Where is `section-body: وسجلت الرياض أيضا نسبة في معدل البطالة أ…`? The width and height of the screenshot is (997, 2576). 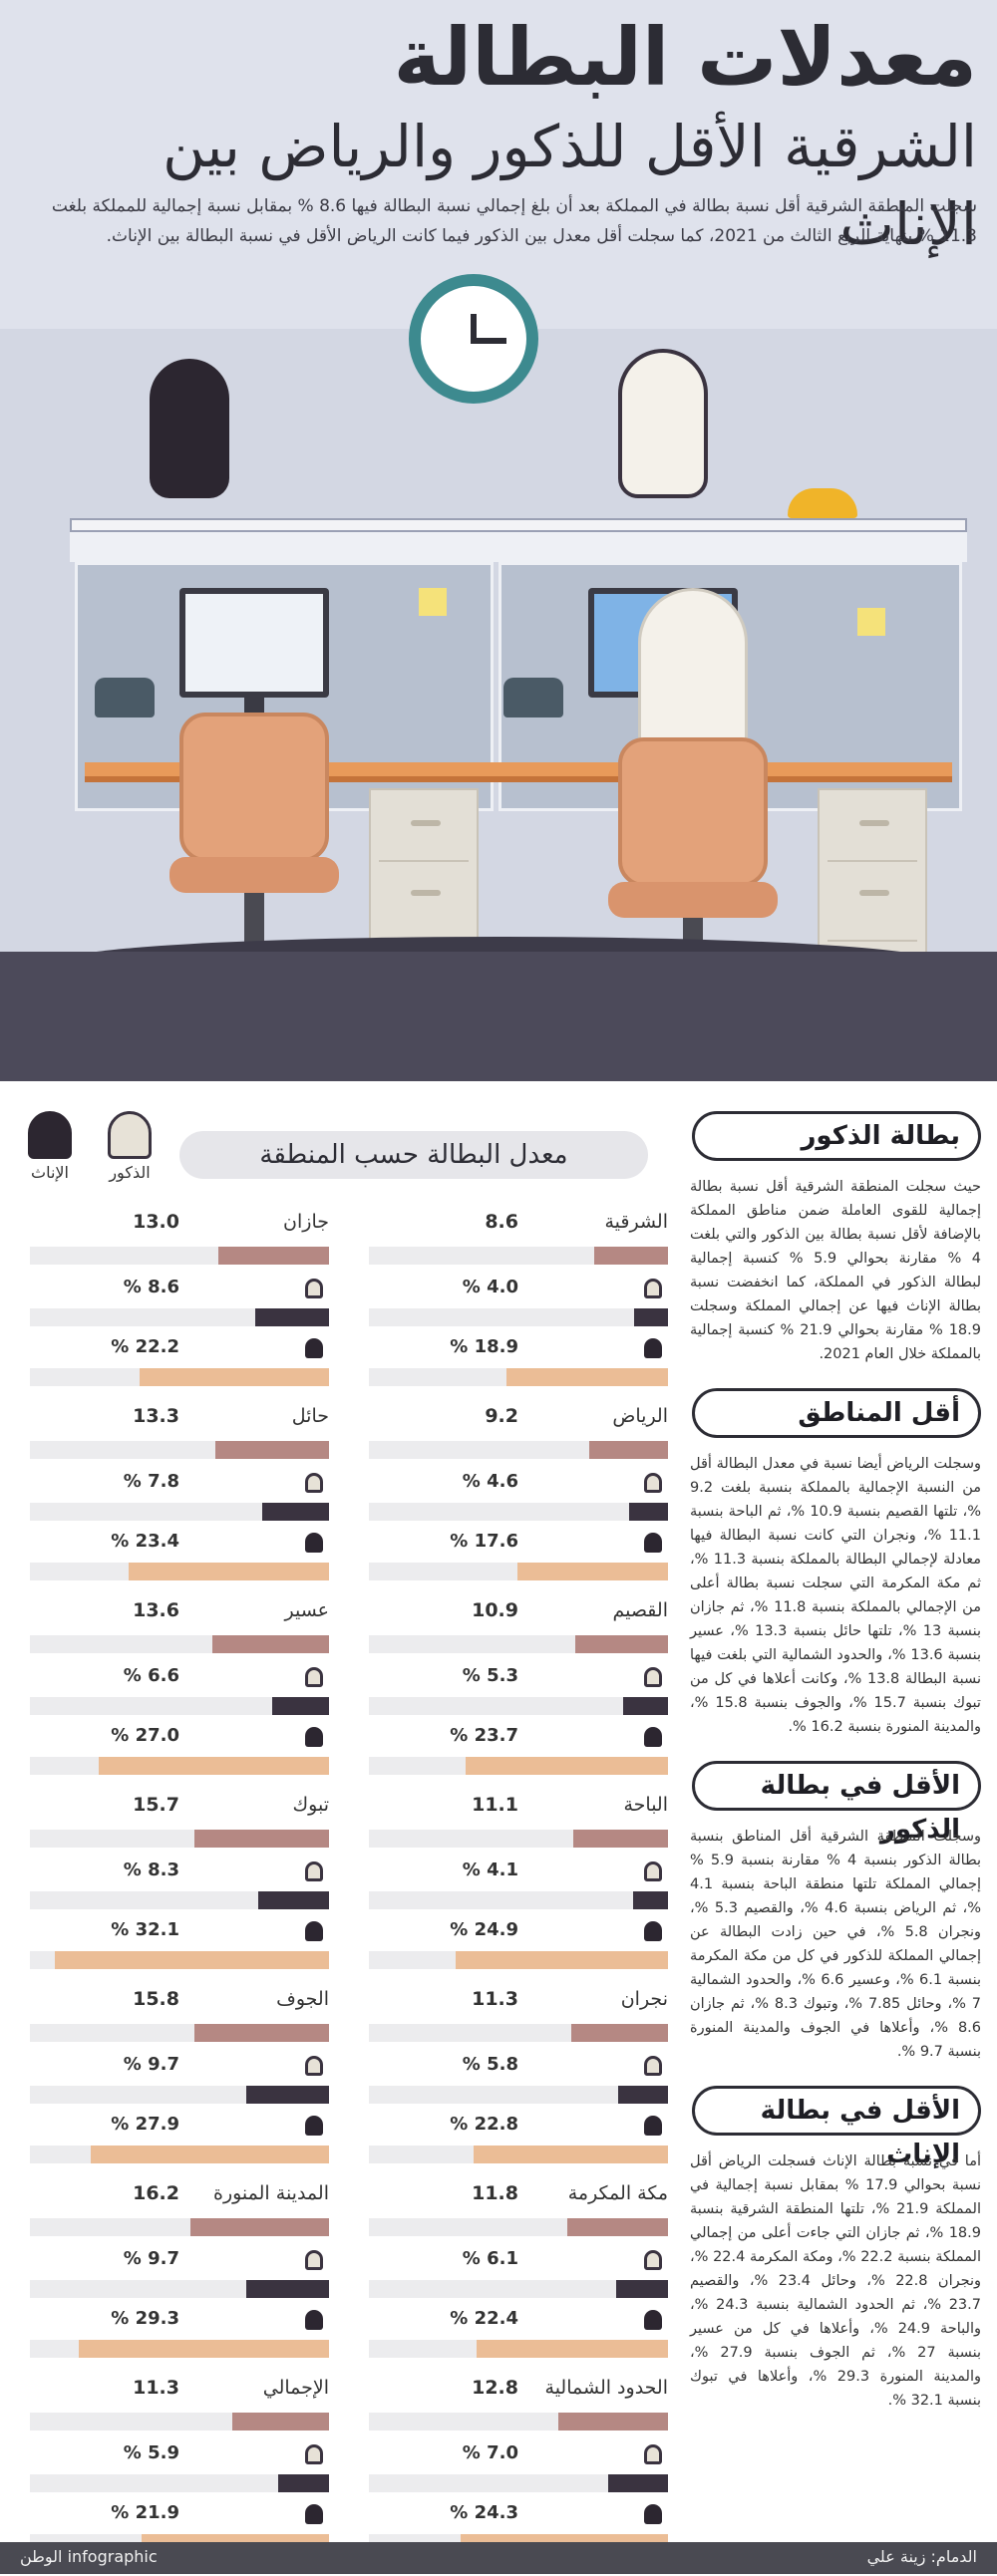
section-body: وسجلت الرياض أيضا نسبة في معدل البطالة أ… is located at coordinates (836, 1595).